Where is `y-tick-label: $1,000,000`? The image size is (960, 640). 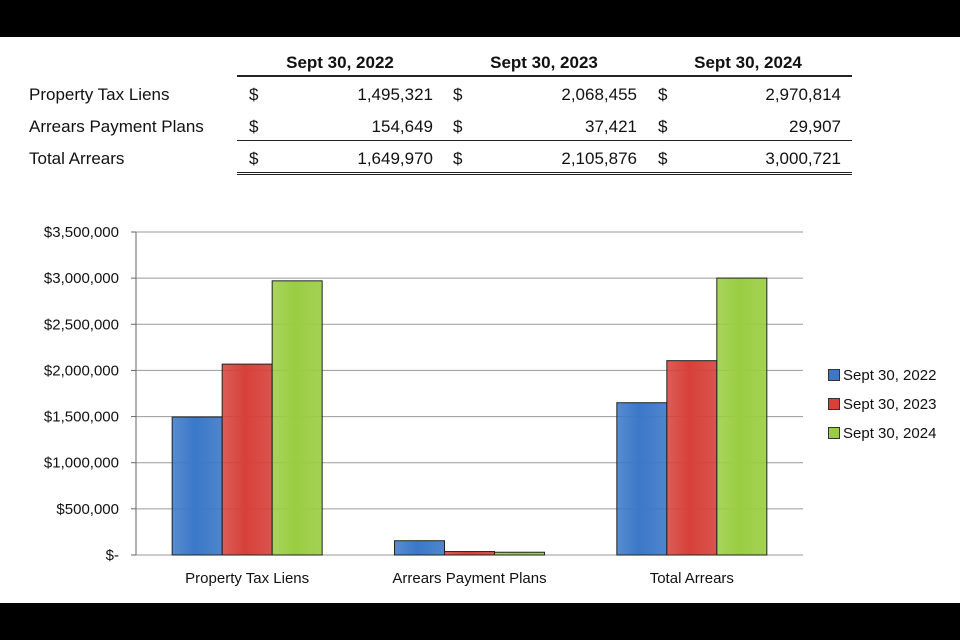
y-tick-label: $1,000,000 is located at coordinates (81, 463).